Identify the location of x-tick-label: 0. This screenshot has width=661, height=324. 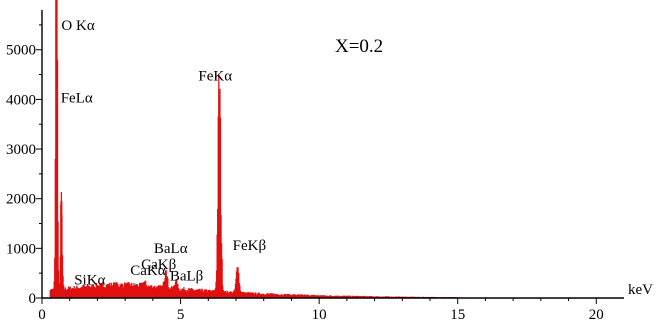
(42, 315).